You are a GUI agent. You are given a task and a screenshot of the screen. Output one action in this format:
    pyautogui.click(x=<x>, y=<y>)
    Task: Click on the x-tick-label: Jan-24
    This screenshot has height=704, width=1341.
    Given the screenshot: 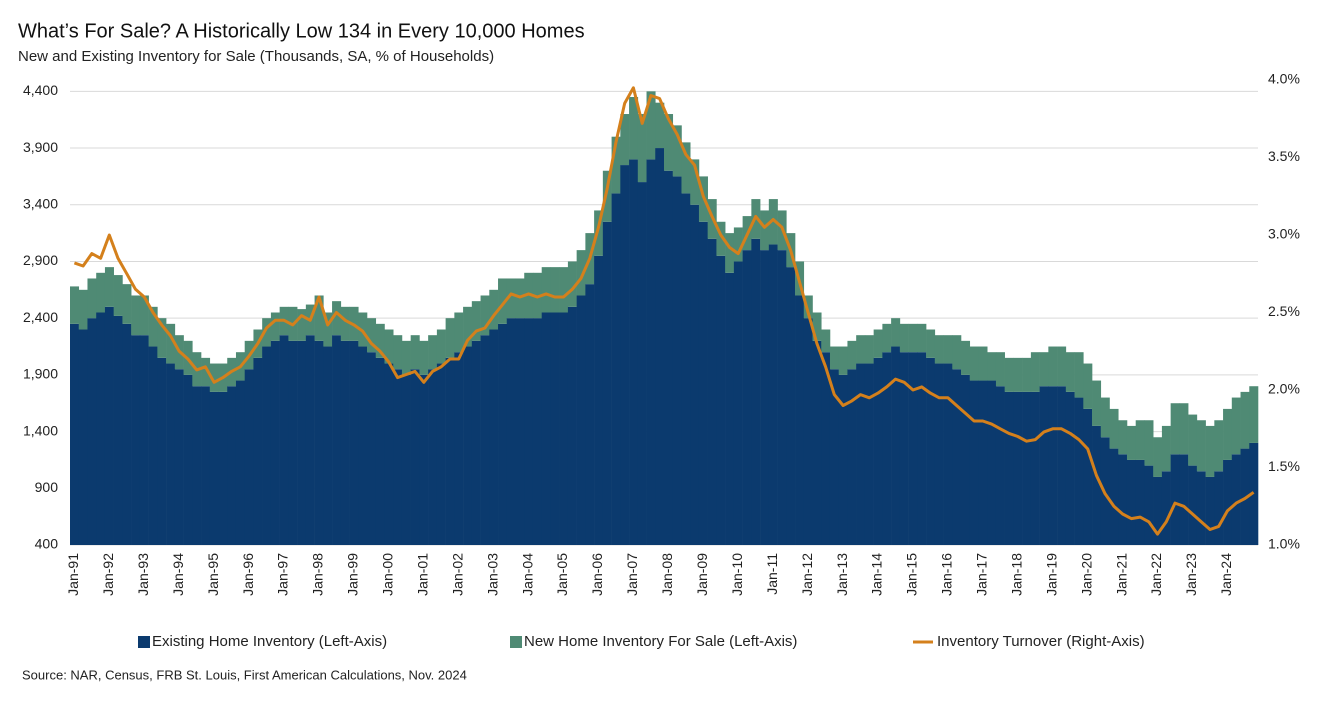 What is the action you would take?
    pyautogui.click(x=1226, y=574)
    